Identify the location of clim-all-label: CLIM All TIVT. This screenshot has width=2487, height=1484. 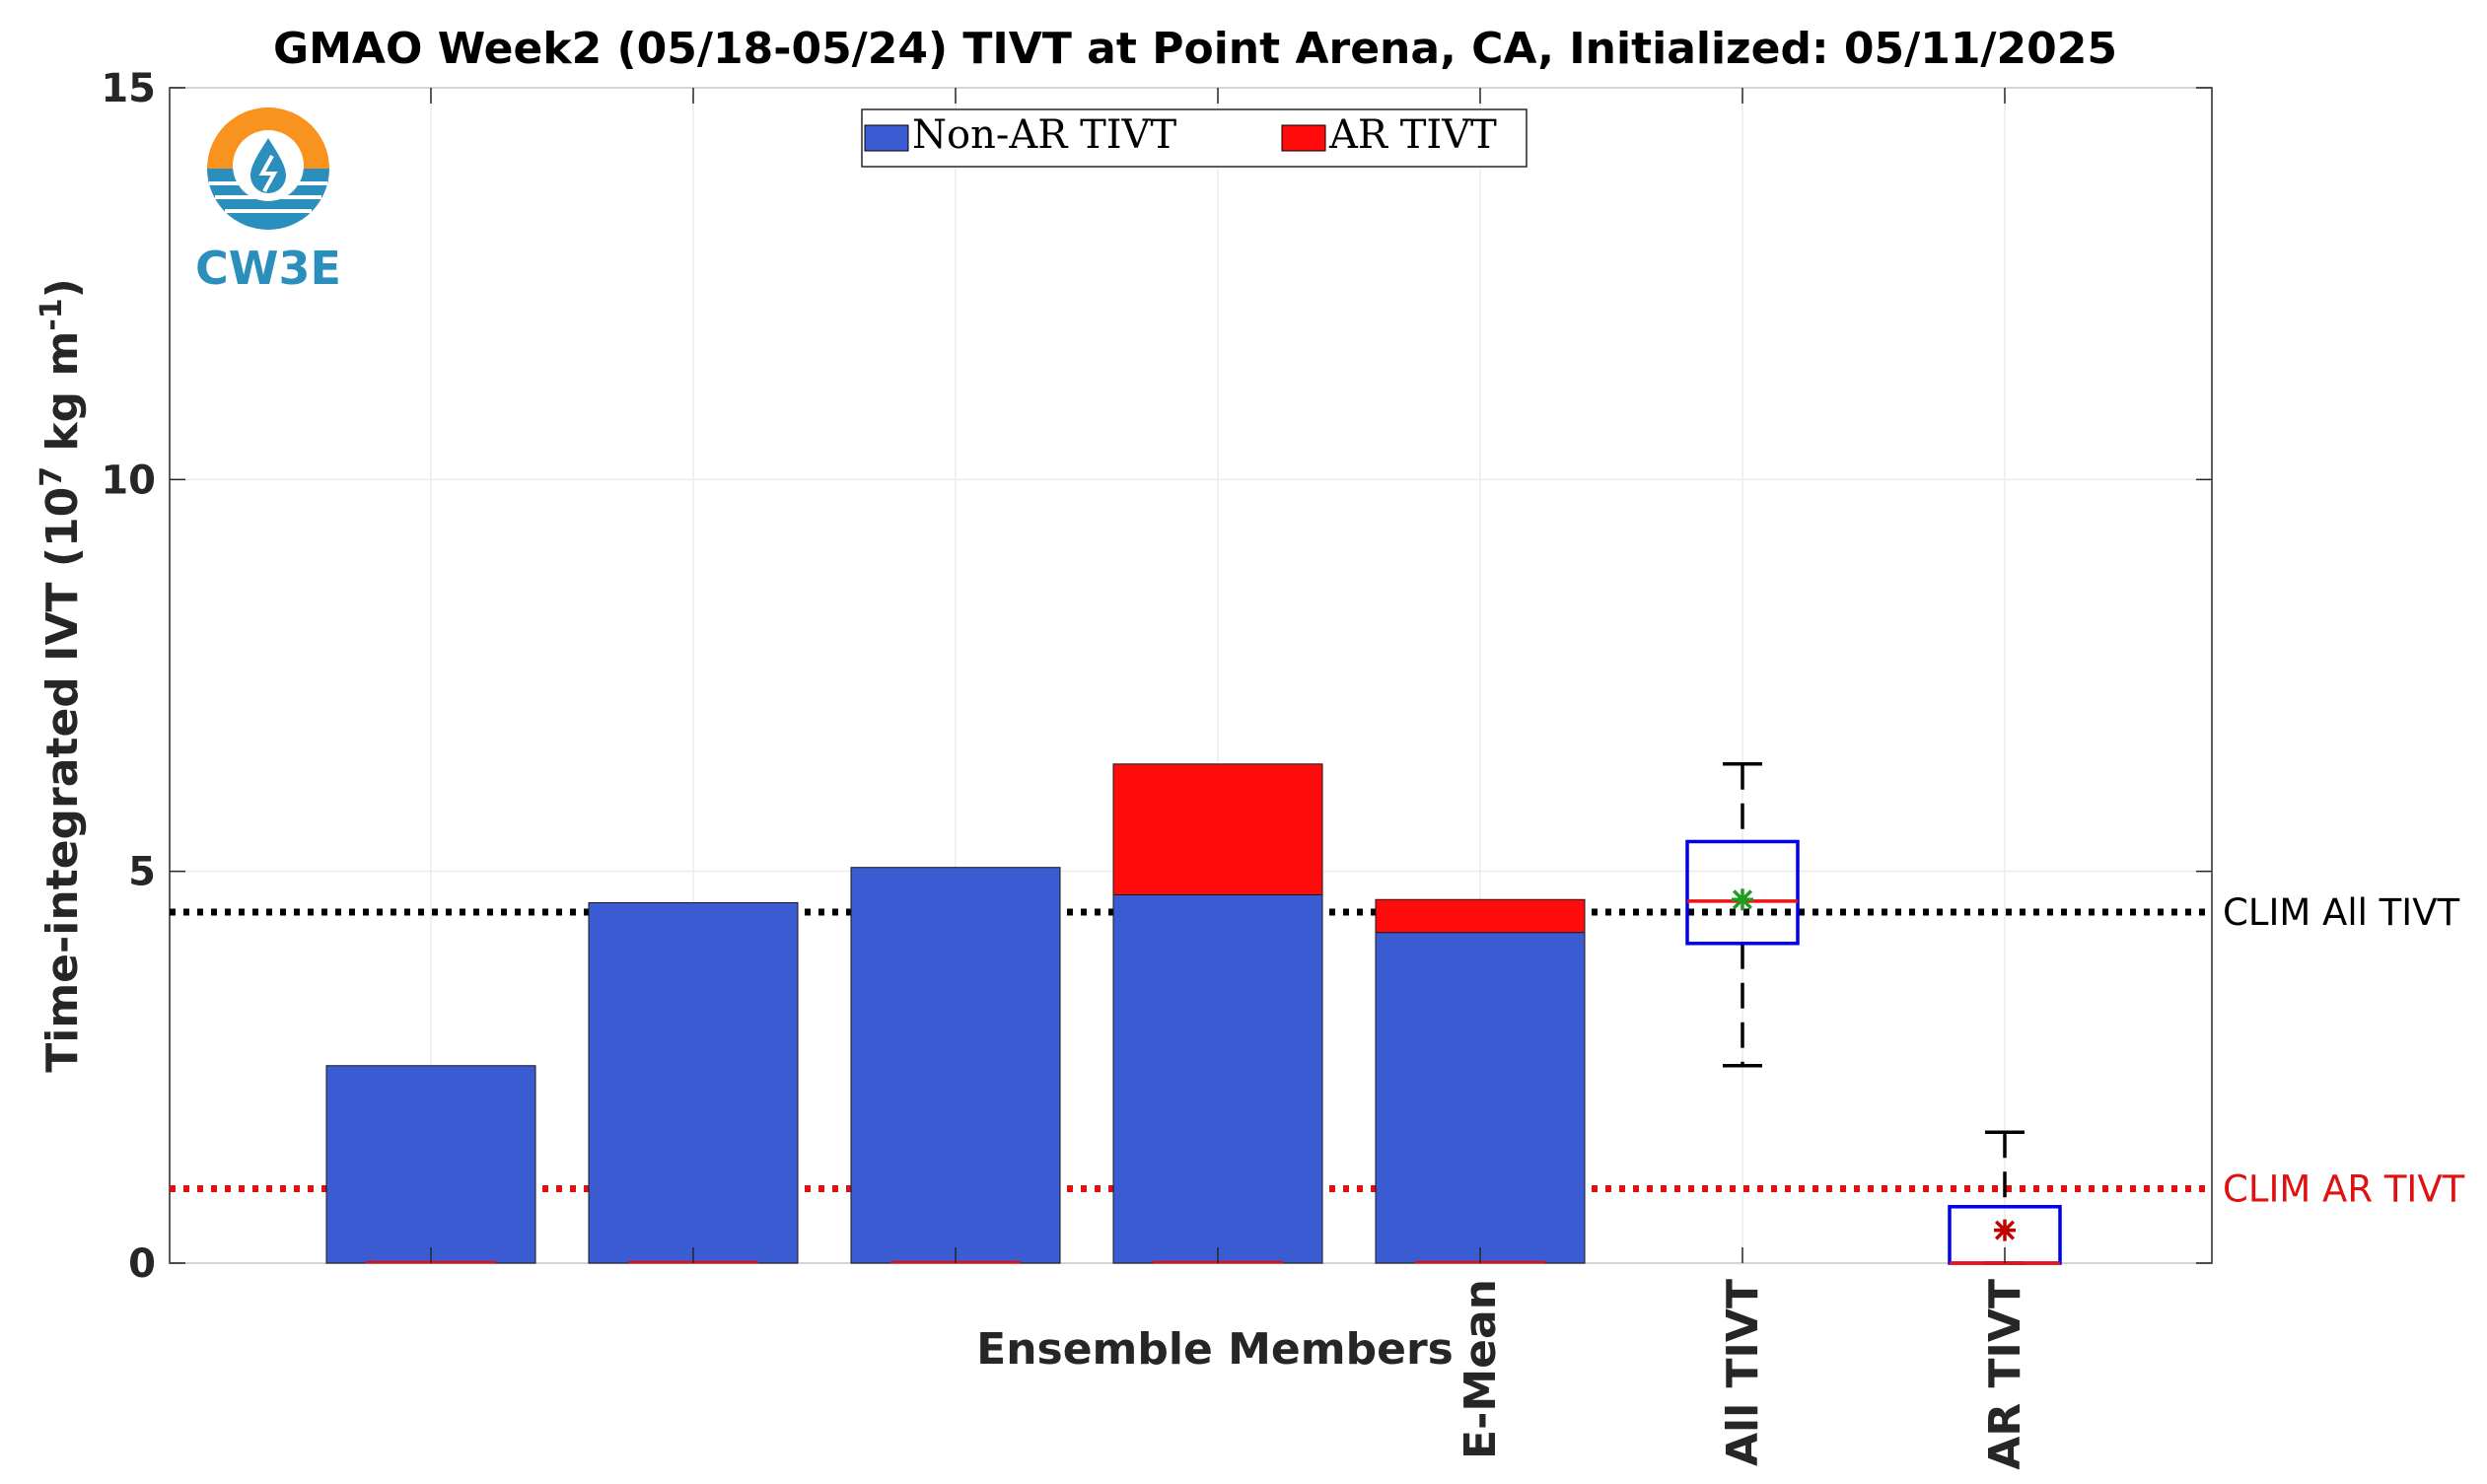
(2341, 912).